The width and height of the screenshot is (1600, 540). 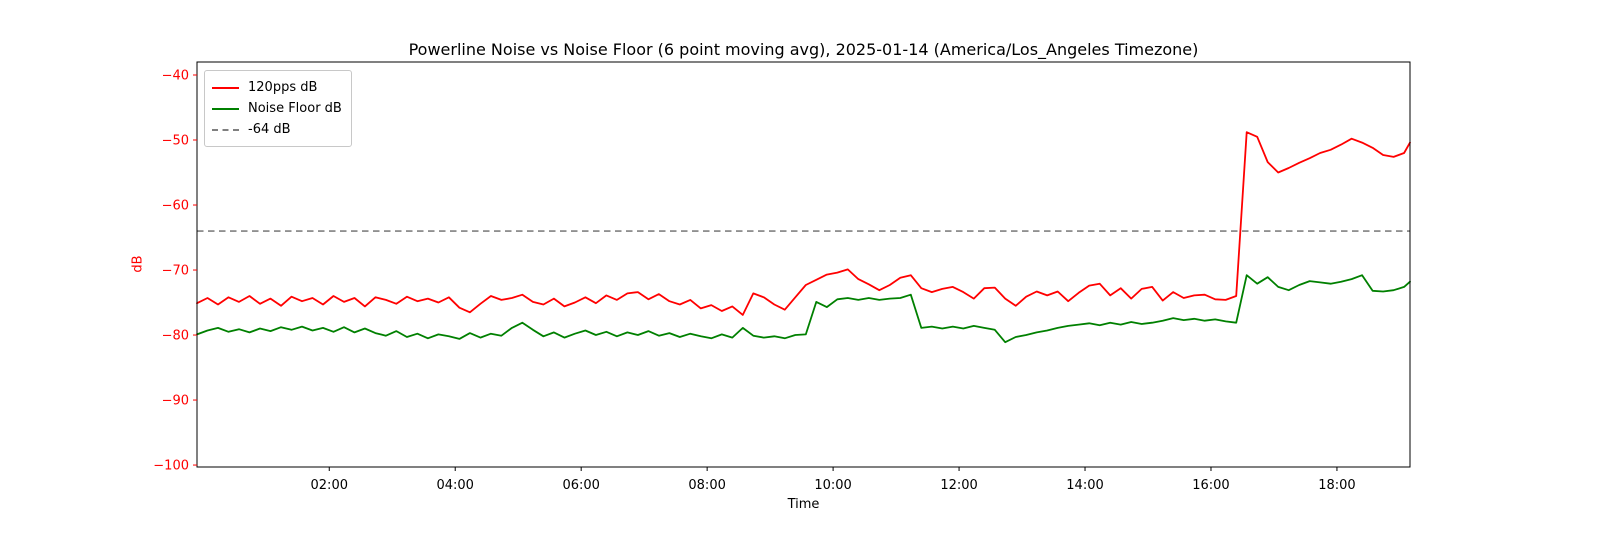 I want to click on legend-entry-noise-floor: Noise Floor dB, so click(x=277, y=108).